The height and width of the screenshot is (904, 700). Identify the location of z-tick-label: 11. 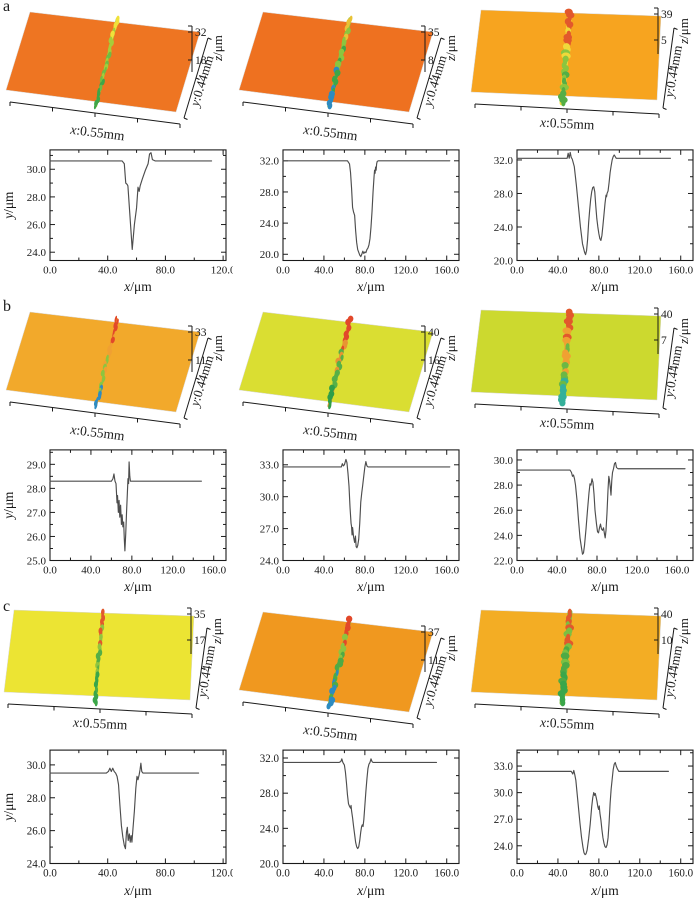
(433, 661).